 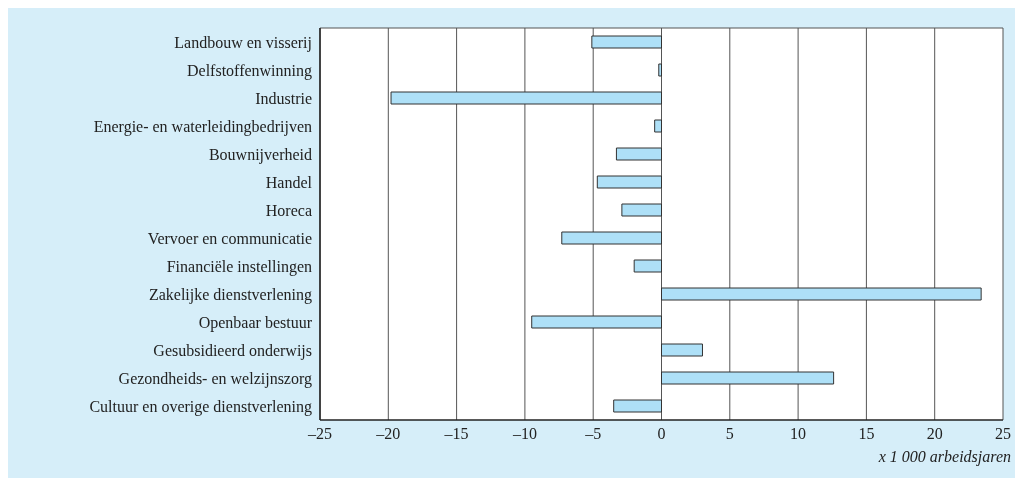 I want to click on y-tick-label: Cultuur en overige dienstverlening, so click(x=200, y=406).